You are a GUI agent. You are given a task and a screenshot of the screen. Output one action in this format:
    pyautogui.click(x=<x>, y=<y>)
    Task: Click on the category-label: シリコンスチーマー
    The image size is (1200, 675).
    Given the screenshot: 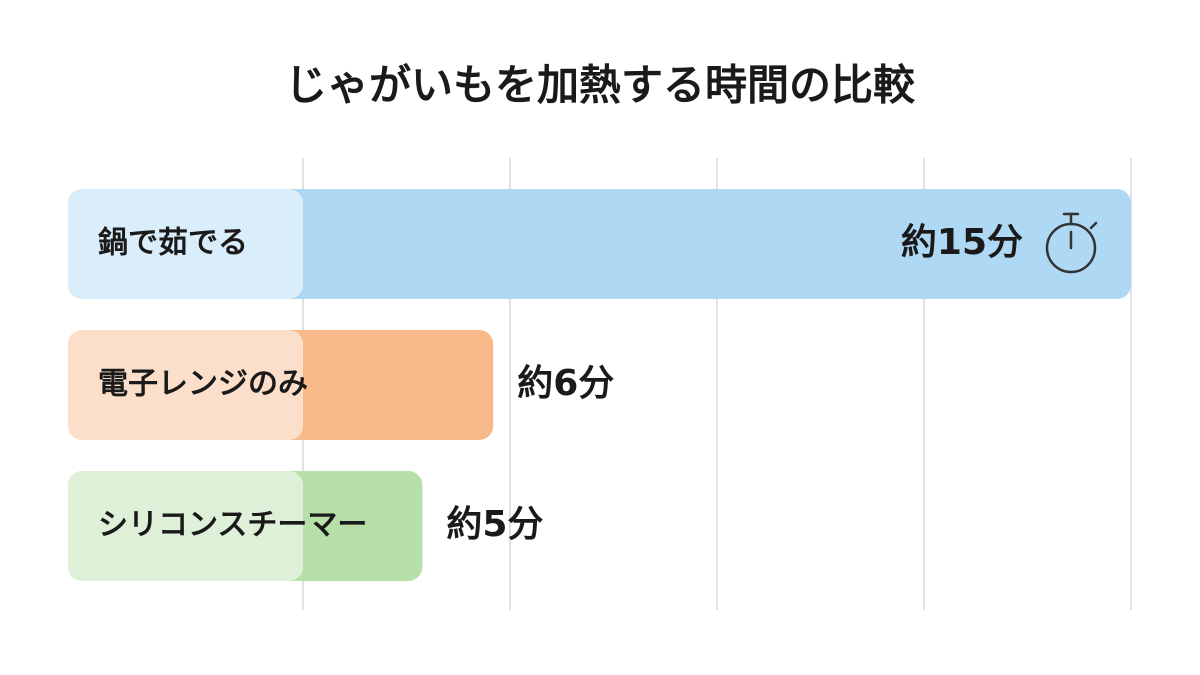 What is the action you would take?
    pyautogui.click(x=232, y=525)
    